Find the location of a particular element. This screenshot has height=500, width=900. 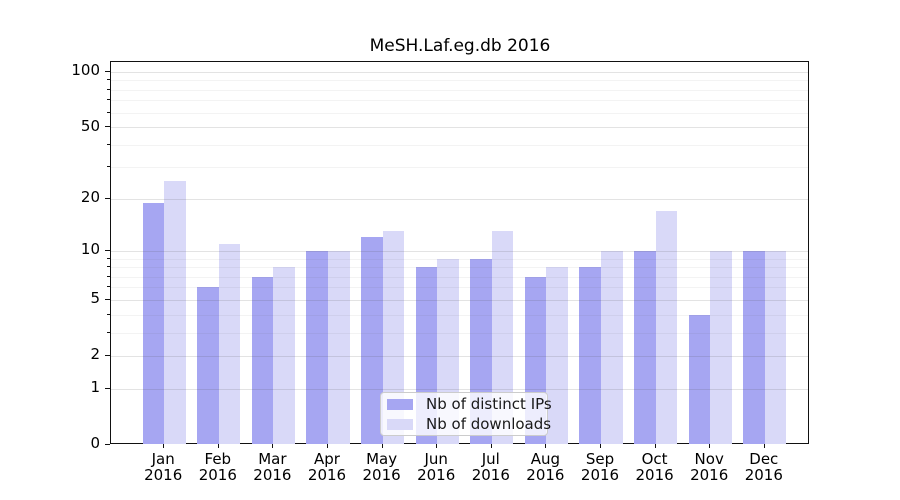

bar-downloads-apr is located at coordinates (339, 347).